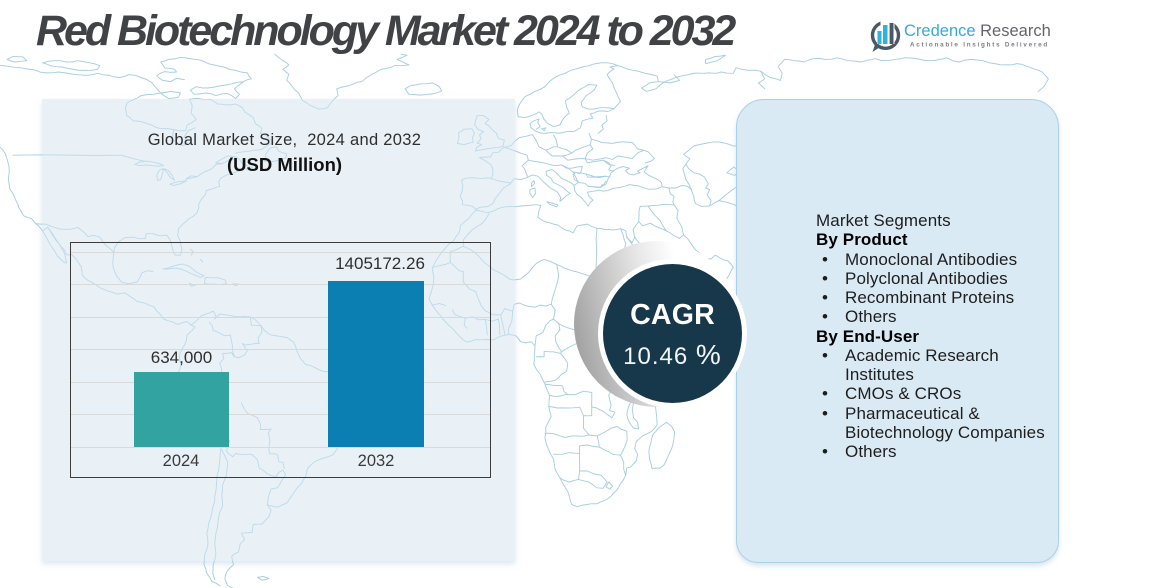 This screenshot has width=1162, height=588. What do you see at coordinates (977, 31) in the screenshot?
I see `svg-text: Credence Research` at bounding box center [977, 31].